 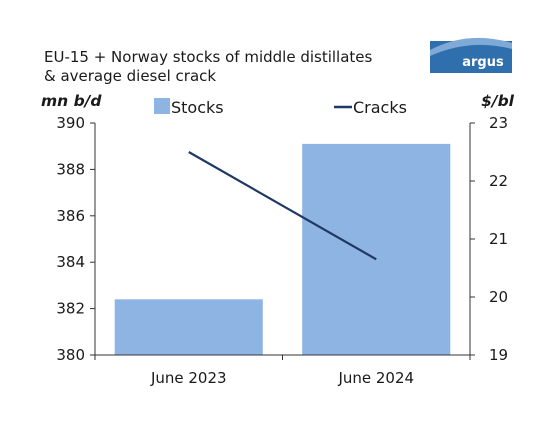 I want to click on argus-logo: argus, so click(x=471, y=55).